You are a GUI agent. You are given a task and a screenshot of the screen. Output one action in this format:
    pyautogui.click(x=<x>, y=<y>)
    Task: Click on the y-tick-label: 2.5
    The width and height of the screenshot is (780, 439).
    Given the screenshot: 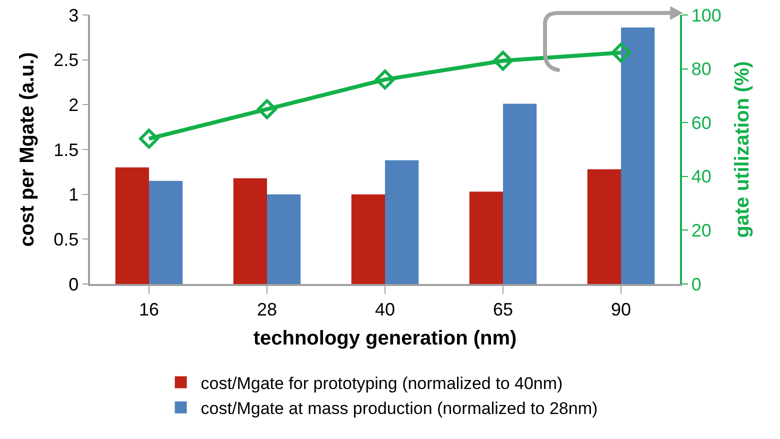 What is the action you would take?
    pyautogui.click(x=66, y=60)
    